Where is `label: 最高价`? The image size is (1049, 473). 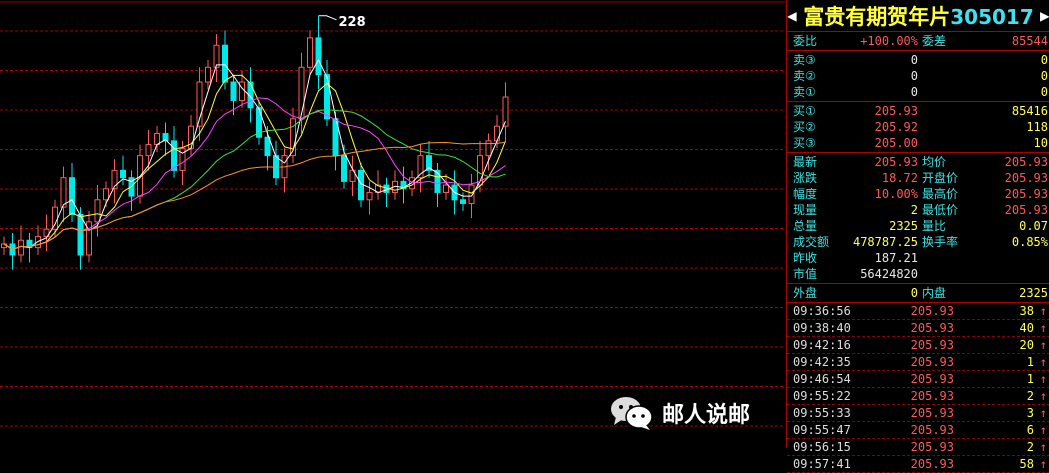
label: 最高价 is located at coordinates (940, 194).